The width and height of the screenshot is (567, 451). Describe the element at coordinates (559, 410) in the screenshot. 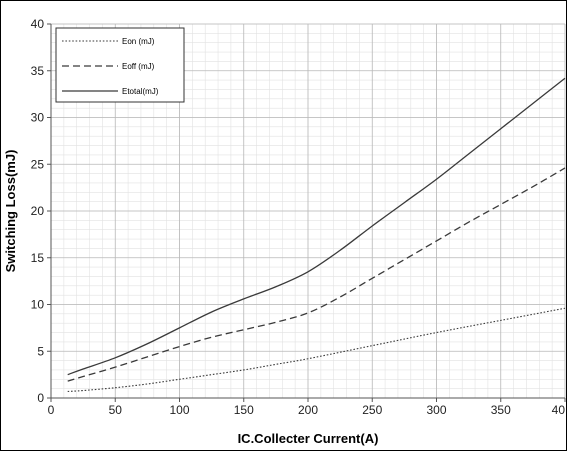

I see `x-tick-label: 40` at that location.